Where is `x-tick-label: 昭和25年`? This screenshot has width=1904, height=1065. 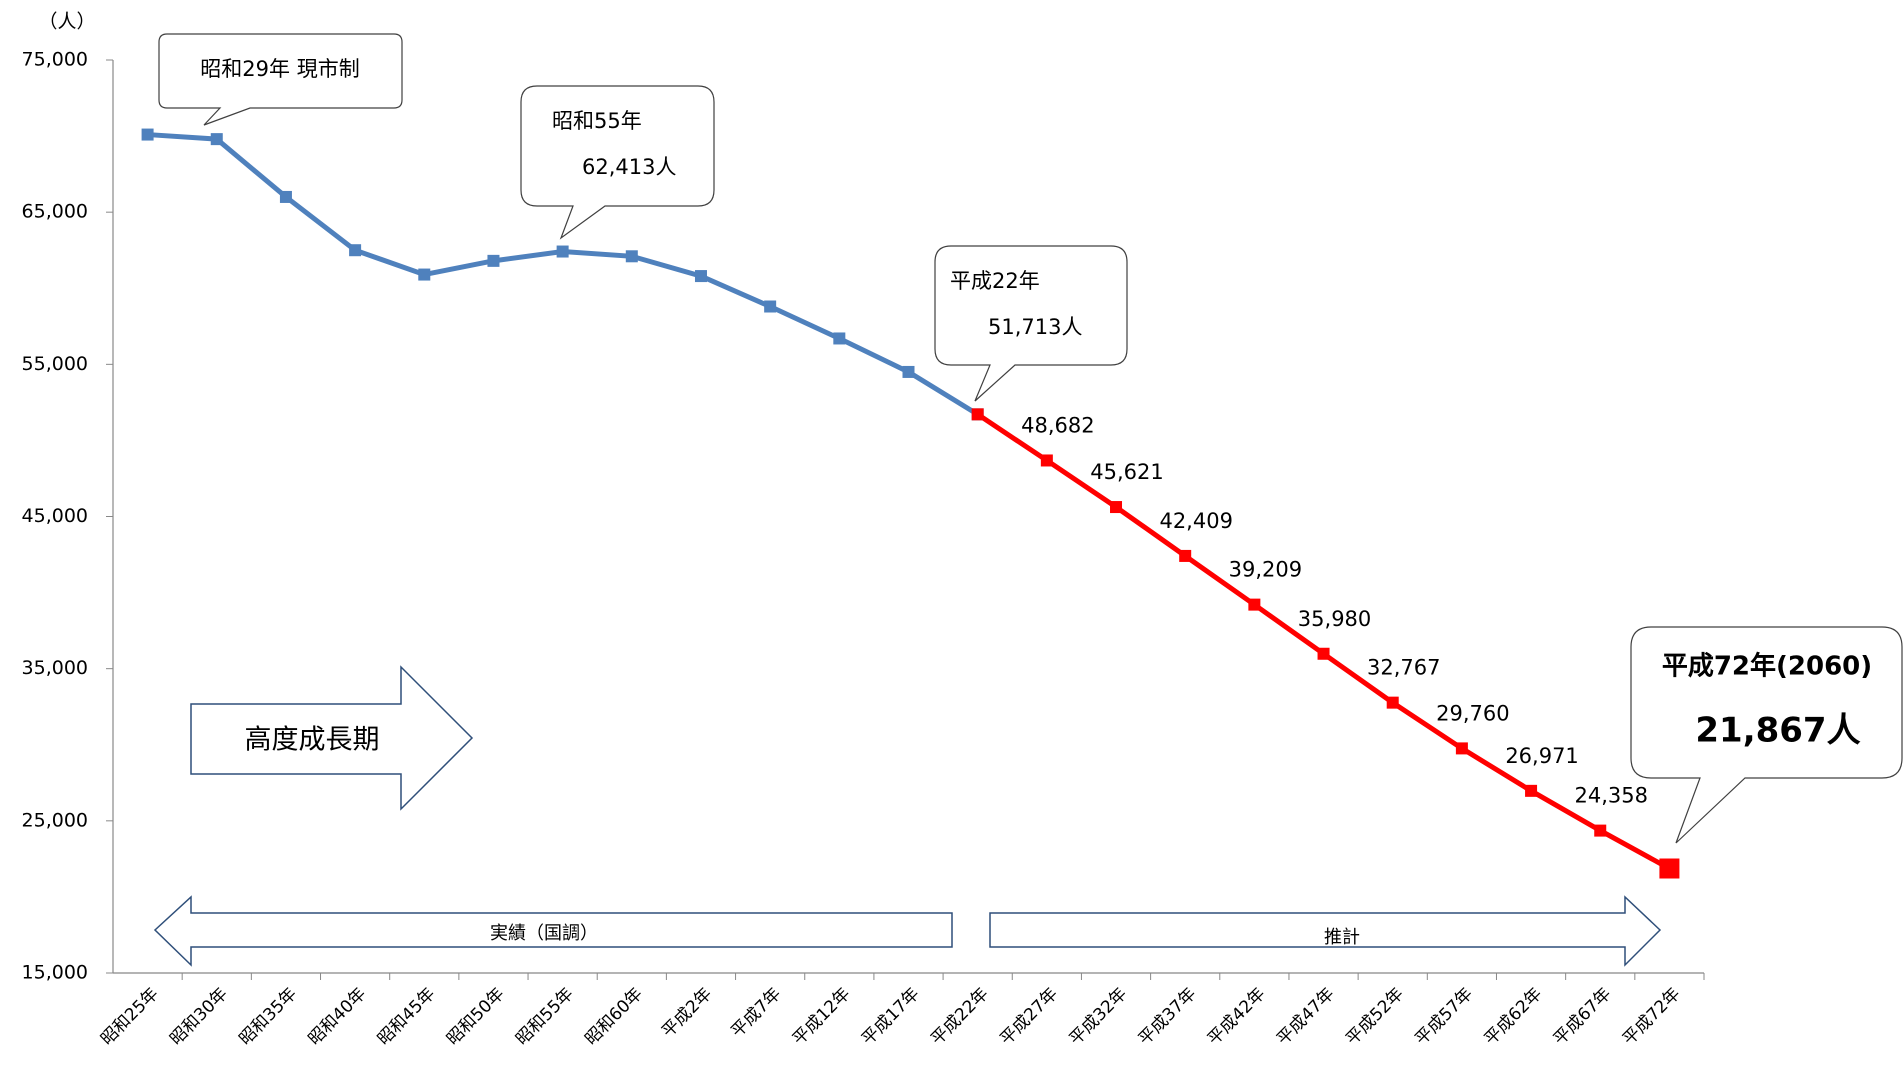 x-tick-label: 昭和25年 is located at coordinates (130, 1017).